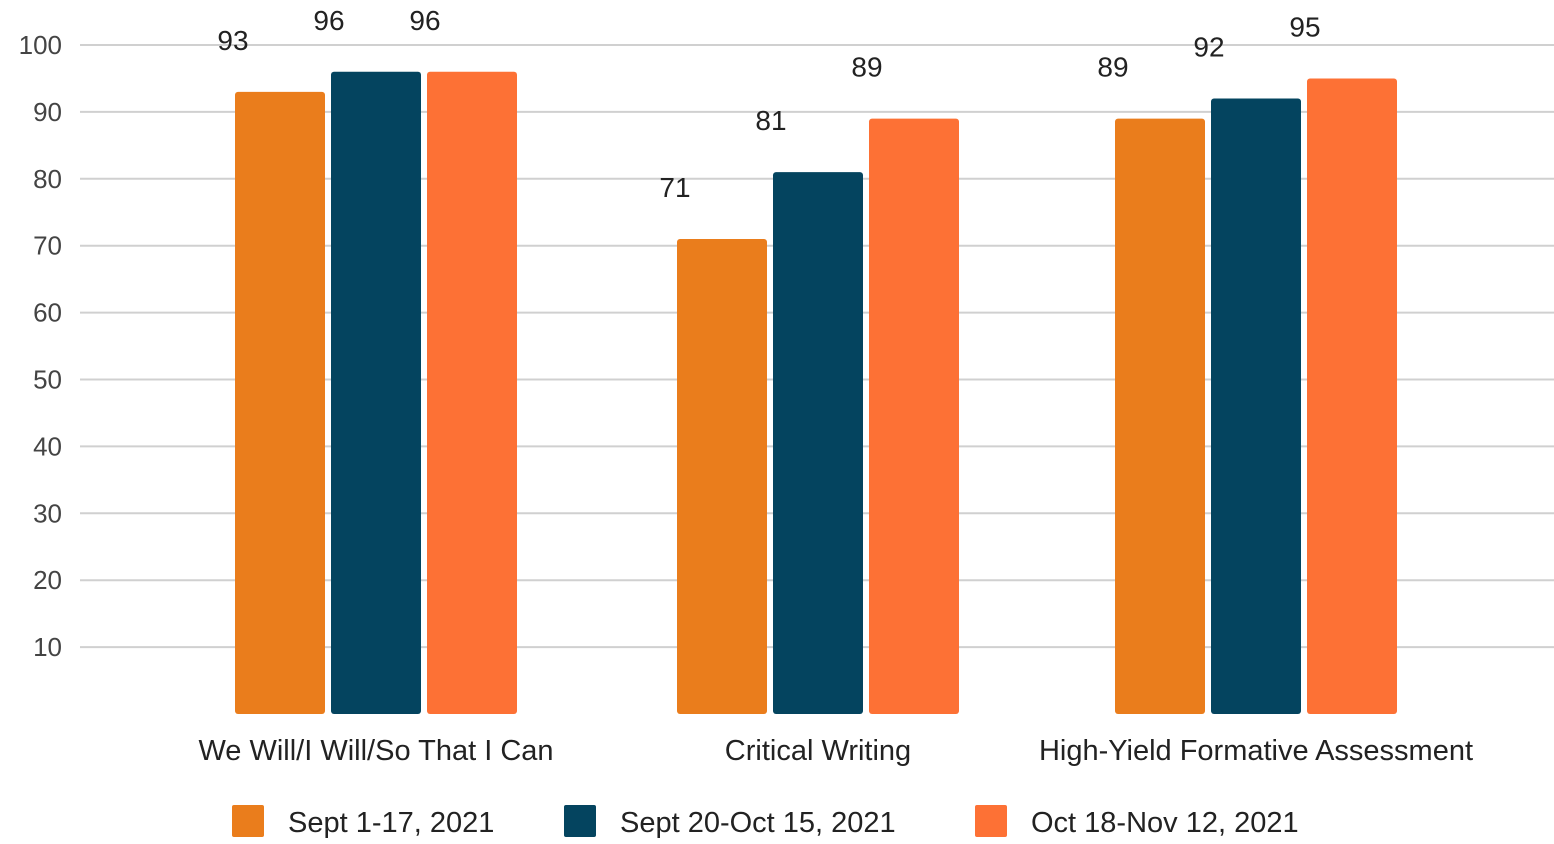 This screenshot has height=844, width=1554. I want to click on y-tick-label: 30, so click(47, 513).